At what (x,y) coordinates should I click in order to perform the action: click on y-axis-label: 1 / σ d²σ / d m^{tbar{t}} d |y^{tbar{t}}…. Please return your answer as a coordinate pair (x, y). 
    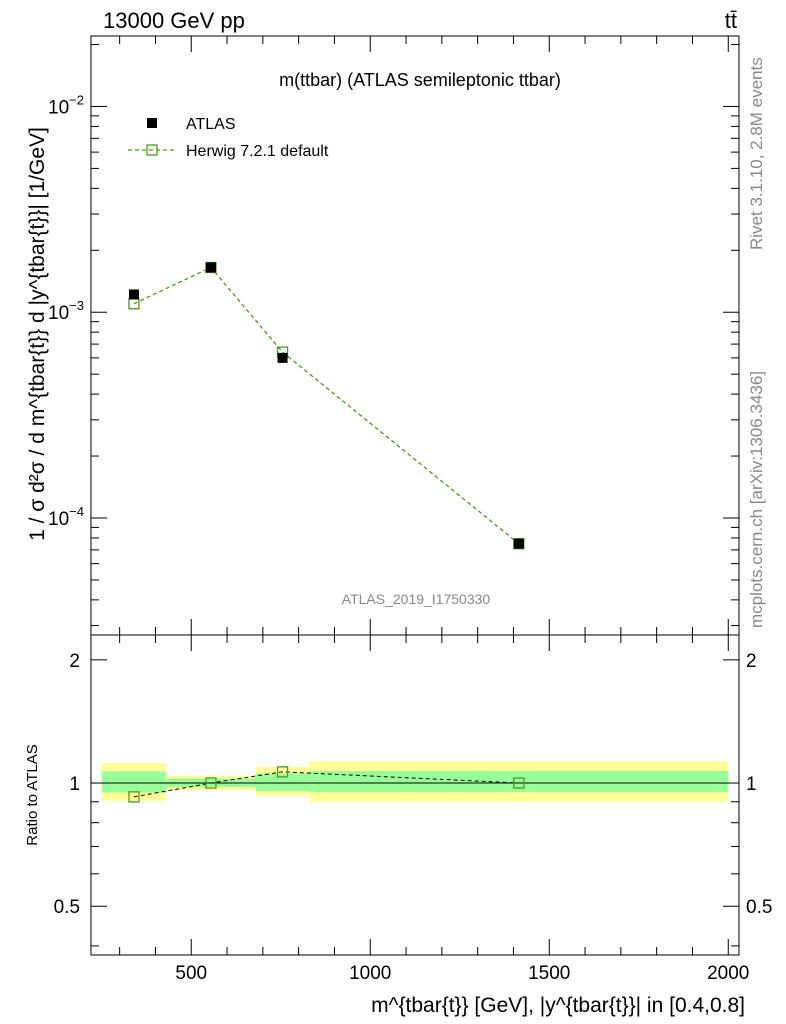
    Looking at the image, I should click on (37, 334).